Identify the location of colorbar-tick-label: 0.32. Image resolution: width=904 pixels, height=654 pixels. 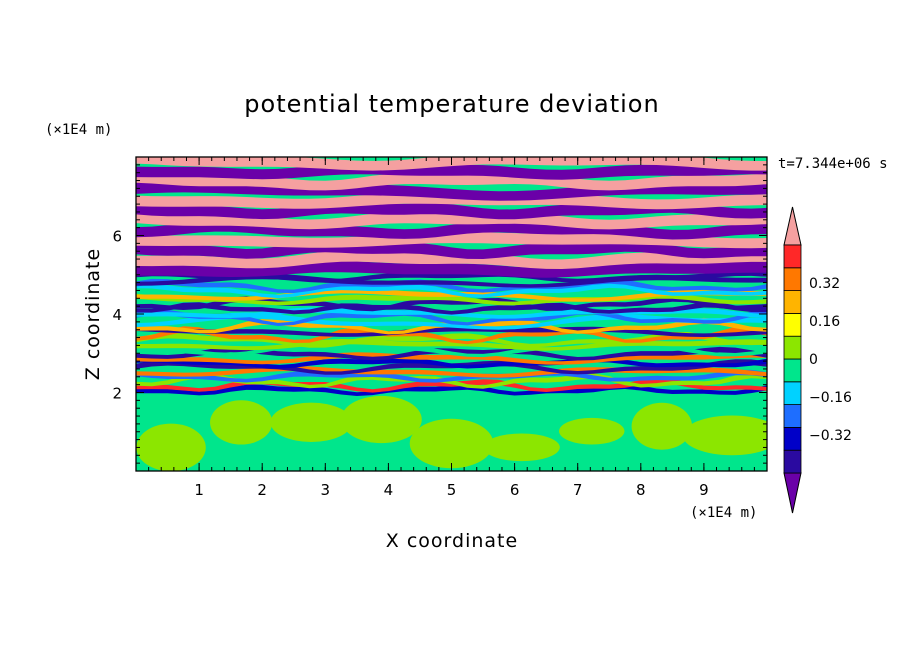
(824, 284).